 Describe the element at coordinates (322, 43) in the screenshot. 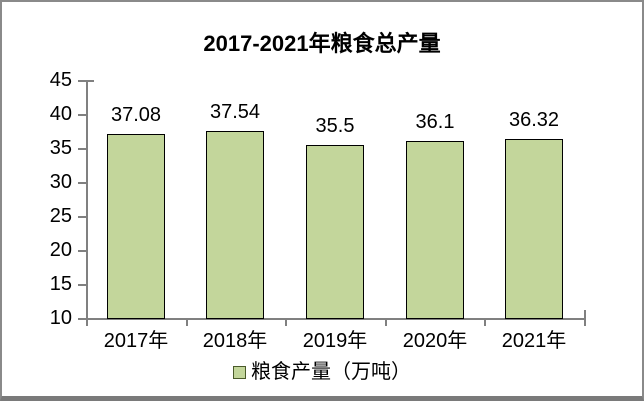

I see `chart-title: 2017-2021年粮食总产量` at that location.